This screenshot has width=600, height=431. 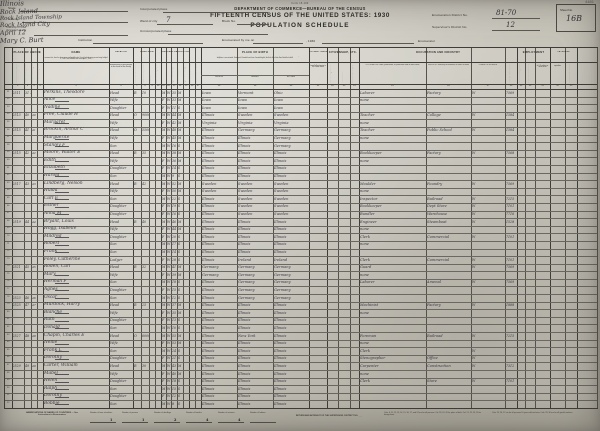 What do you see at coordinates (209, 122) in the screenshot?
I see `cell-birthplace-person: Virginia` at bounding box center [209, 122].